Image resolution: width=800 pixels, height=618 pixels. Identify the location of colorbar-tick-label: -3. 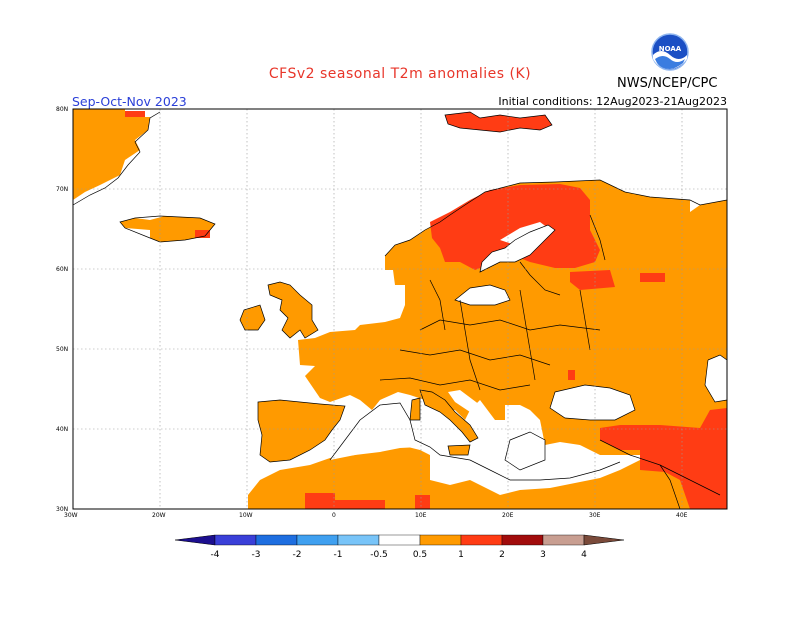
(256, 555).